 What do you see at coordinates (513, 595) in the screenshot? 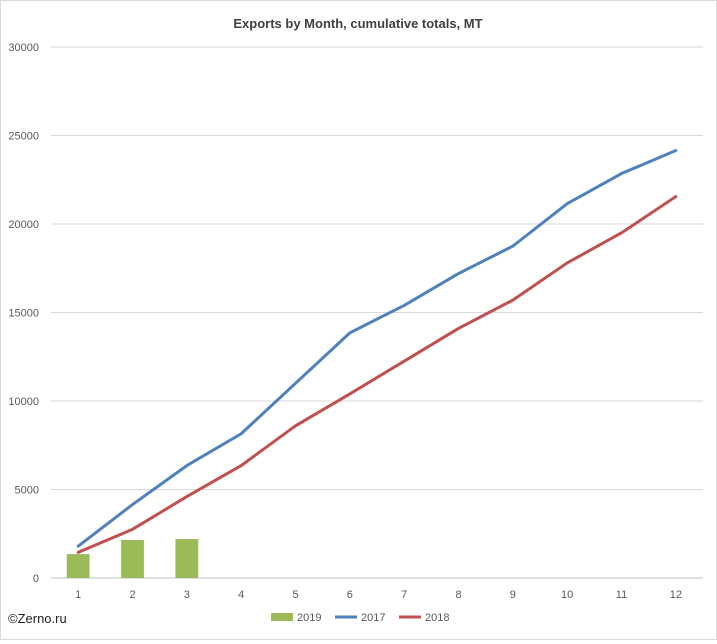
I see `x-tick-label: 9` at bounding box center [513, 595].